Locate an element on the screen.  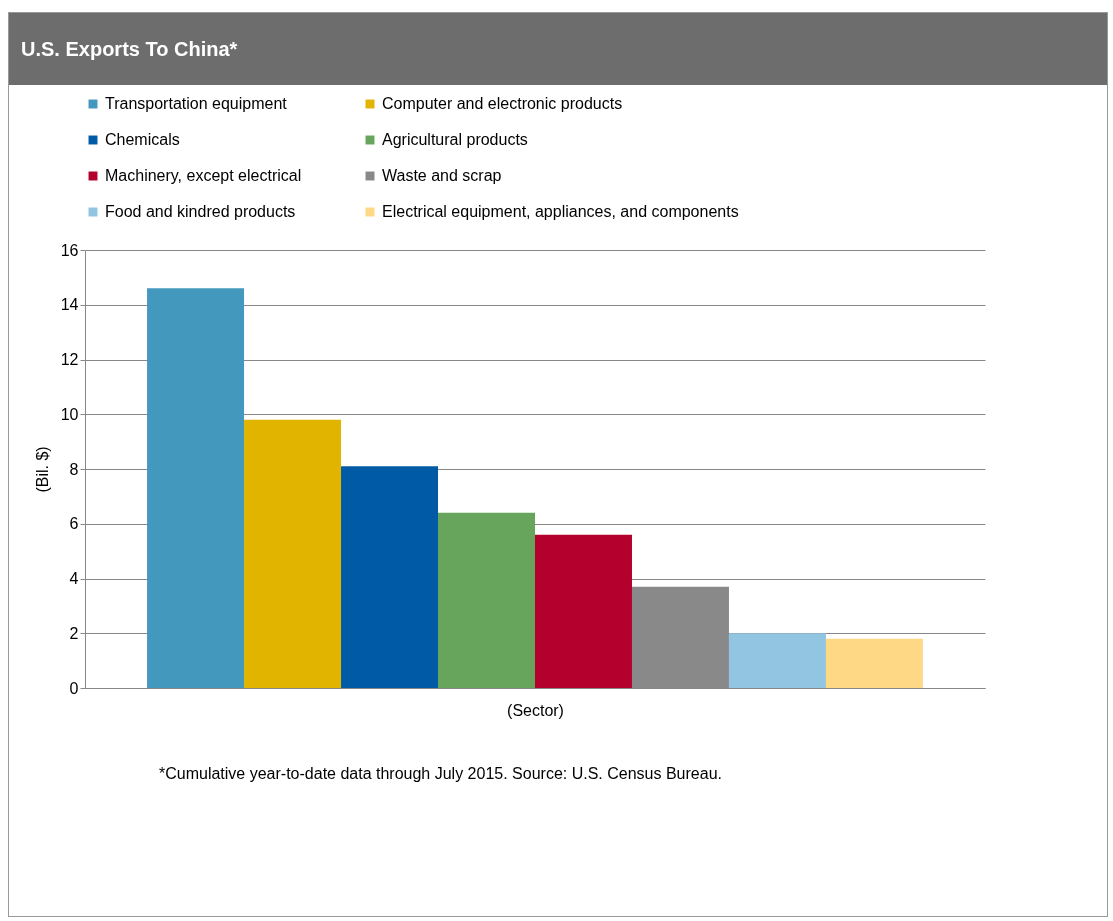
y-tick-label: 0 is located at coordinates (74, 688).